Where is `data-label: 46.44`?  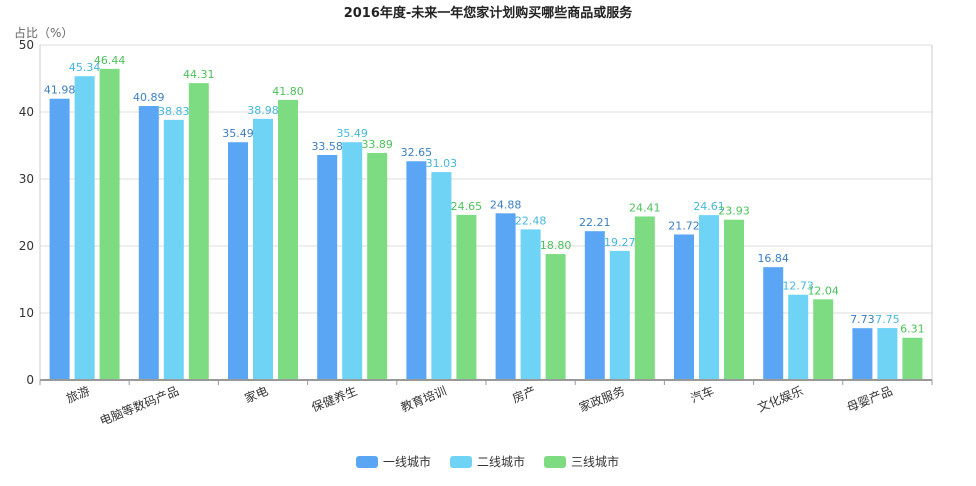
data-label: 46.44 is located at coordinates (110, 60).